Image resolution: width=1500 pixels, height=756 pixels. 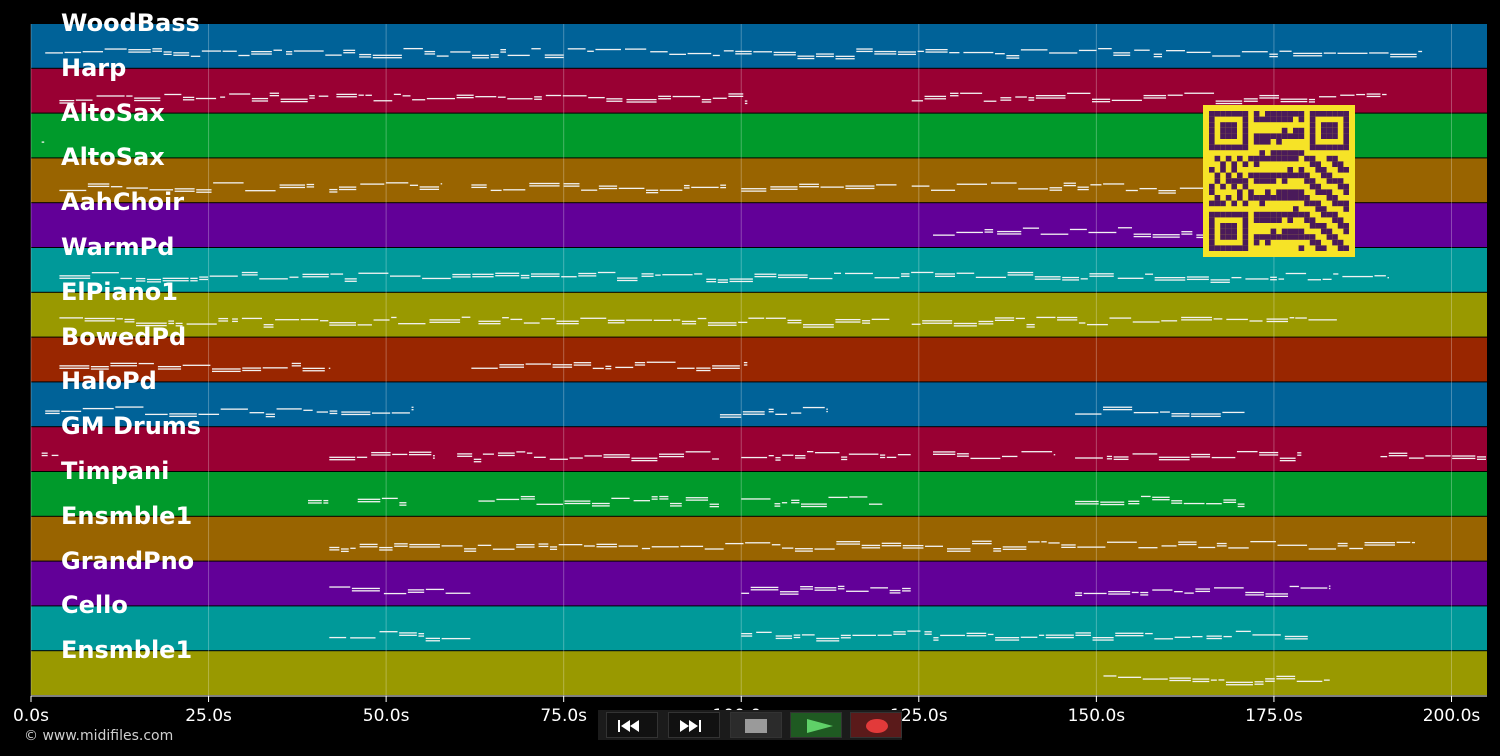 I want to click on track-label: Timpani, so click(x=115, y=471).